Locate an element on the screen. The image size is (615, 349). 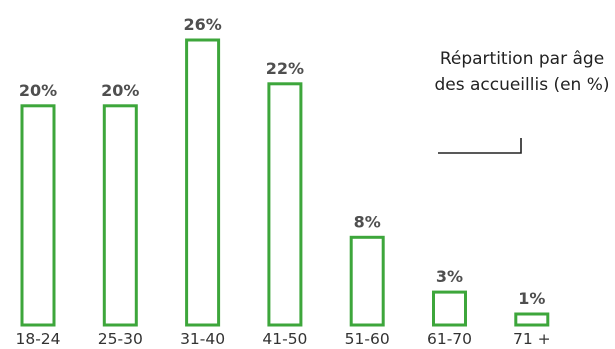
chart-title-line-1: Répartition par âge is located at coordinates (522, 59).